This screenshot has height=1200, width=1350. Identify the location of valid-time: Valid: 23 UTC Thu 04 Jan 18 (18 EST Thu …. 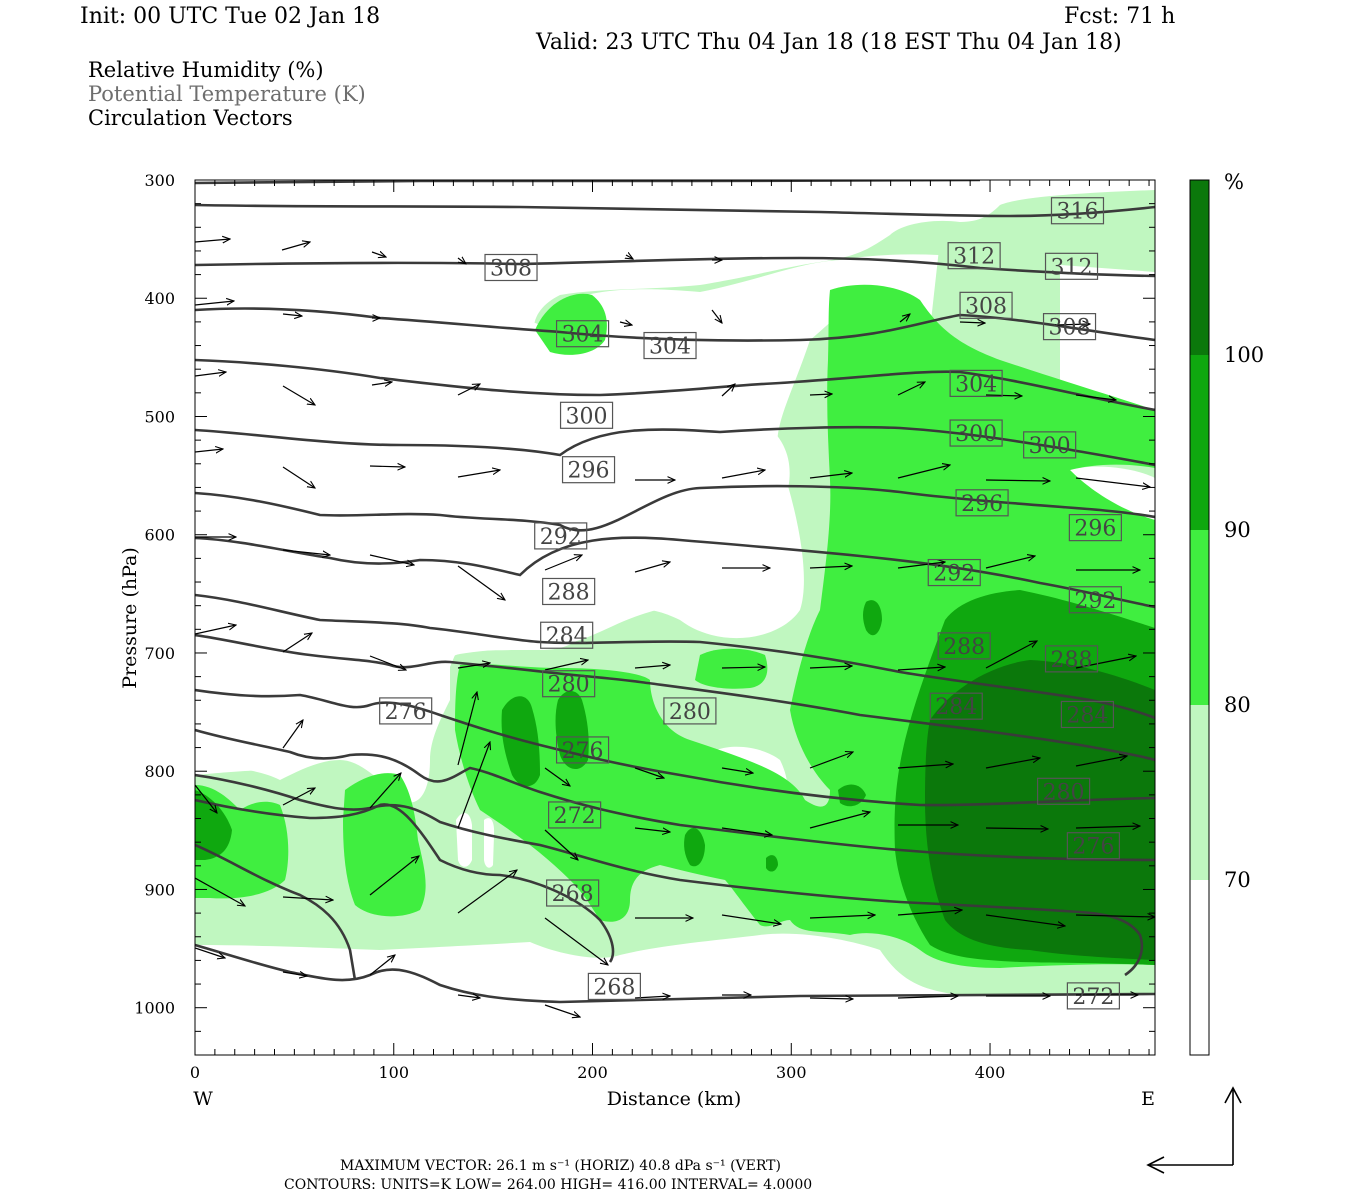
(829, 42).